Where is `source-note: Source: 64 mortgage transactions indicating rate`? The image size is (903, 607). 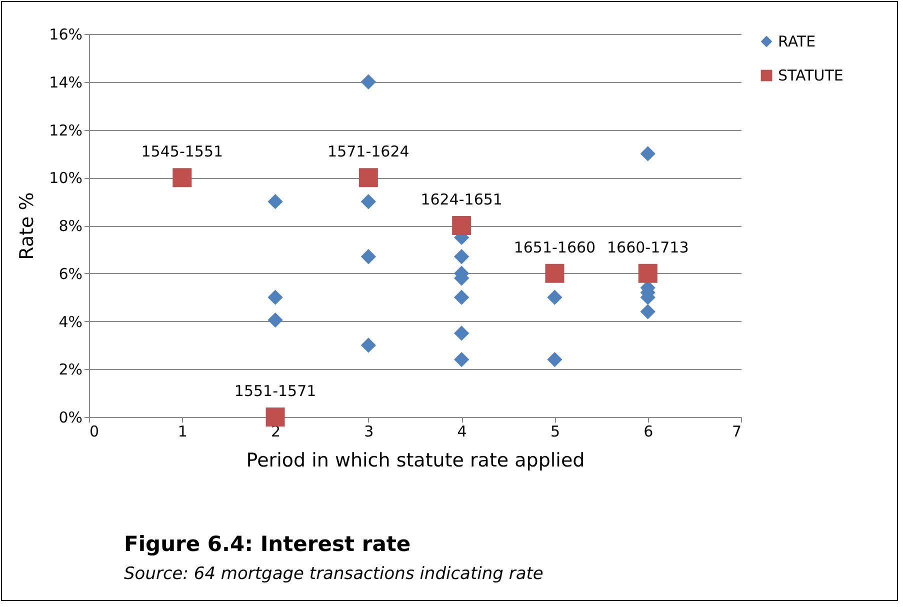
source-note: Source: 64 mortgage transactions indicating rate is located at coordinates (334, 574).